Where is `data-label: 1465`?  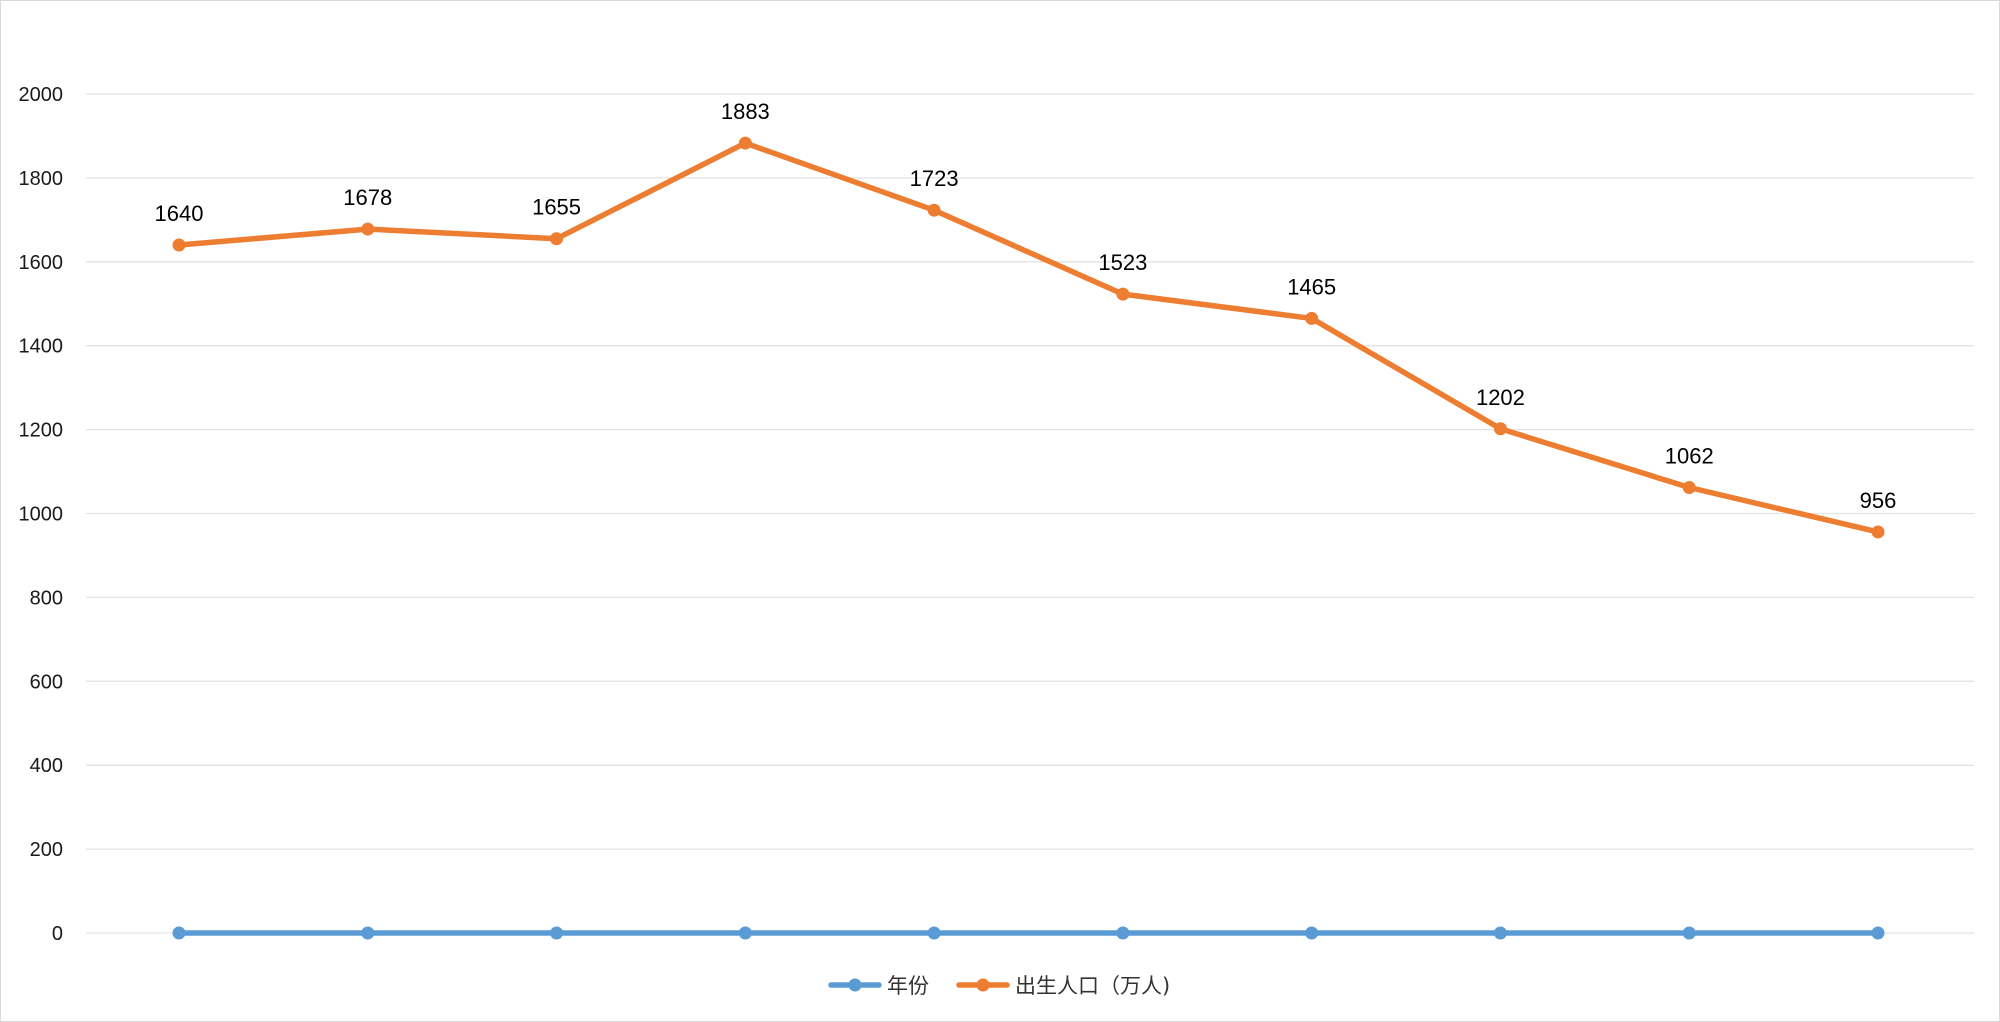
data-label: 1465 is located at coordinates (1311, 286).